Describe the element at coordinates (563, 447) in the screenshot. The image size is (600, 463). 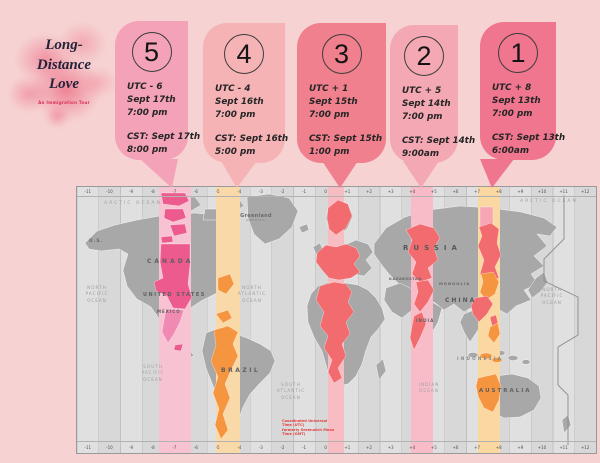
I see `timezone-tick: +11` at that location.